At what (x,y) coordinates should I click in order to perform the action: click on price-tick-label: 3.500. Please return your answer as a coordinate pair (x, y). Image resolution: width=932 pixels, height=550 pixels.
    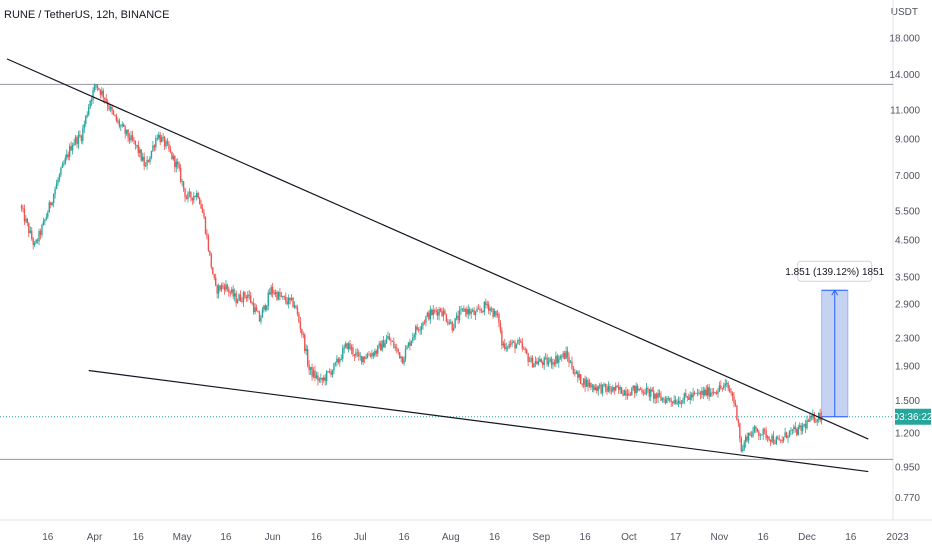
    Looking at the image, I should click on (907, 277).